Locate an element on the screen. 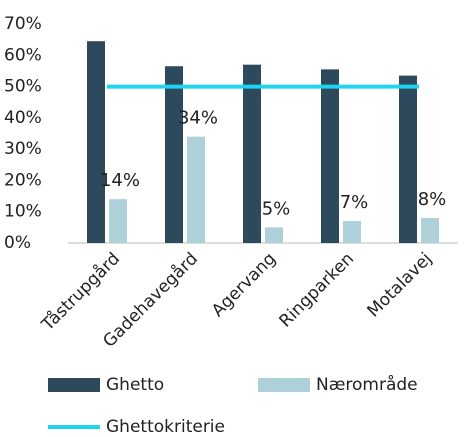  x-tick-label: Tåstrupgård is located at coordinates (80, 291).